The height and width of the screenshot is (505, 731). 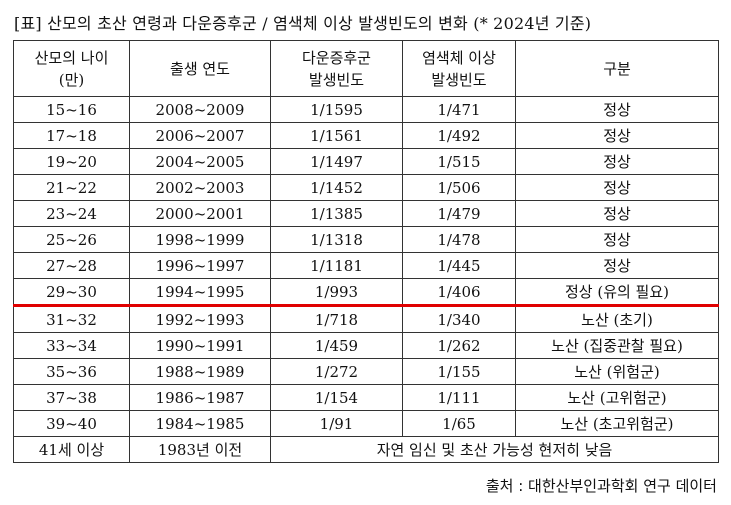 I want to click on cell-chrom: 1/479, so click(x=459, y=213).